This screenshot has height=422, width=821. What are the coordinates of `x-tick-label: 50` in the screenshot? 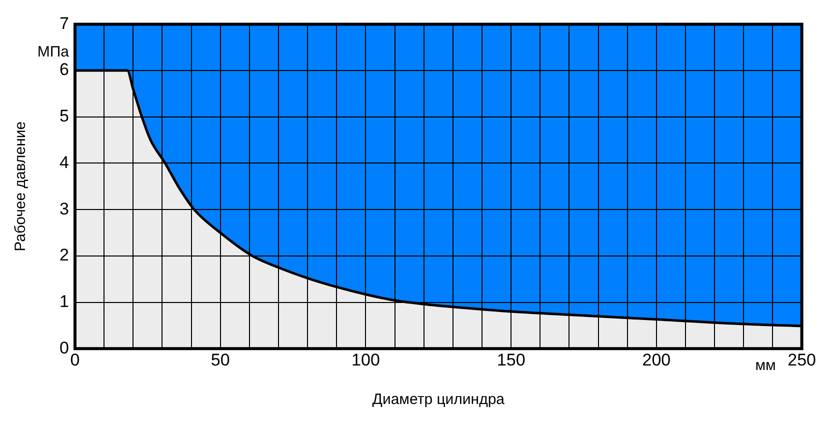 It's located at (220, 360).